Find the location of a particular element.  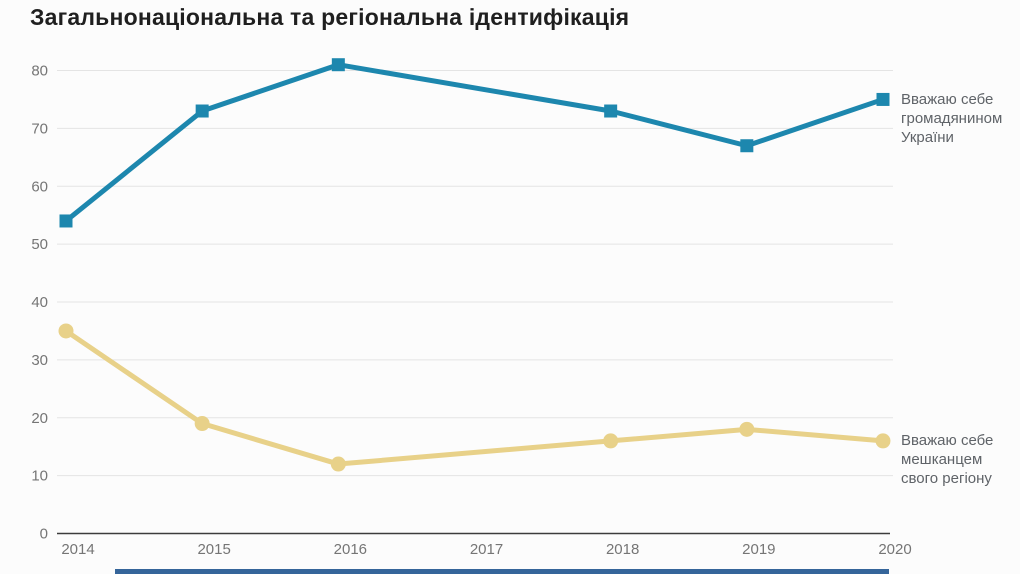

x-tick-label: 2017 is located at coordinates (486, 549).